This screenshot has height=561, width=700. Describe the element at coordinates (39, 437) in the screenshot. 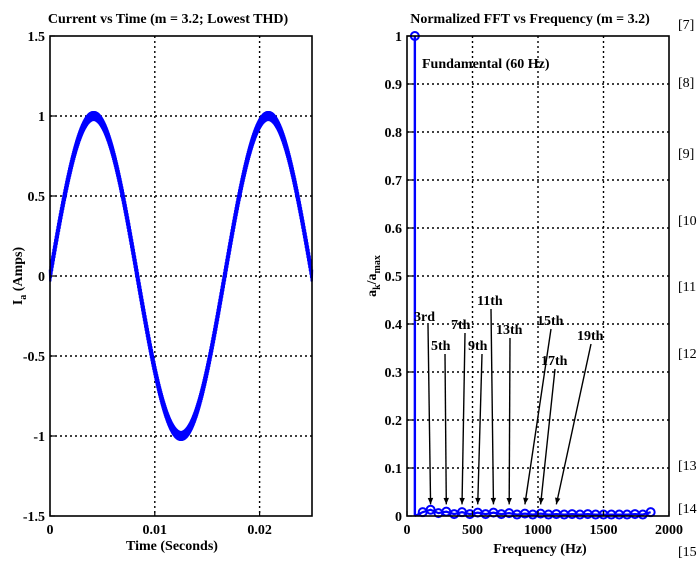

I see `y-tick-label: -1` at that location.